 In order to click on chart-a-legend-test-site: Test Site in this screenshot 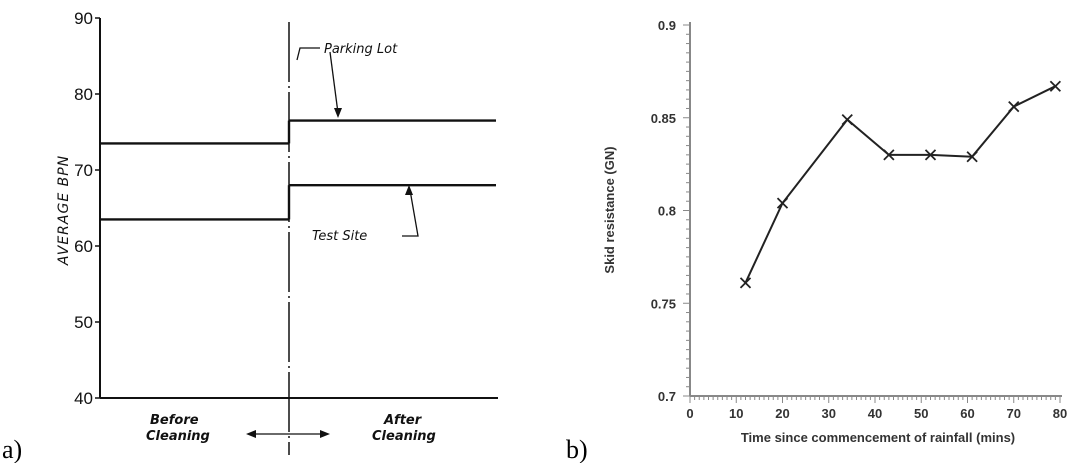, I will do `click(339, 236)`.